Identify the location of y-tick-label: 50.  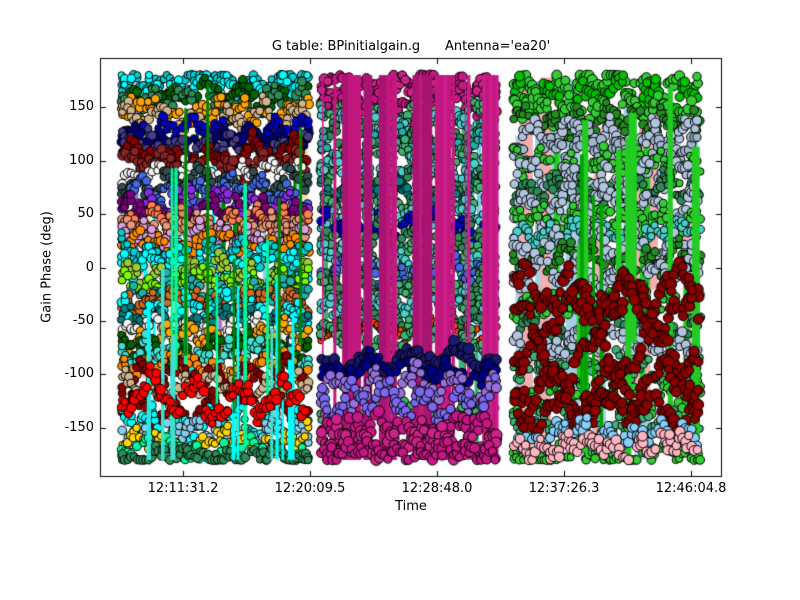
(85, 214).